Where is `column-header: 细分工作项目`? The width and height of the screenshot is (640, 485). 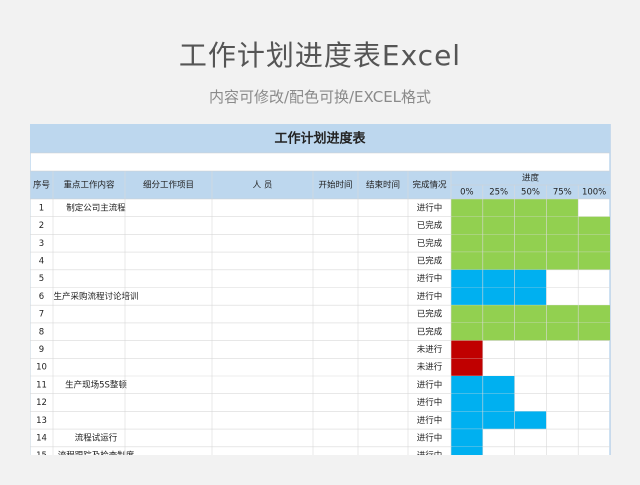 column-header: 细分工作项目 is located at coordinates (168, 185).